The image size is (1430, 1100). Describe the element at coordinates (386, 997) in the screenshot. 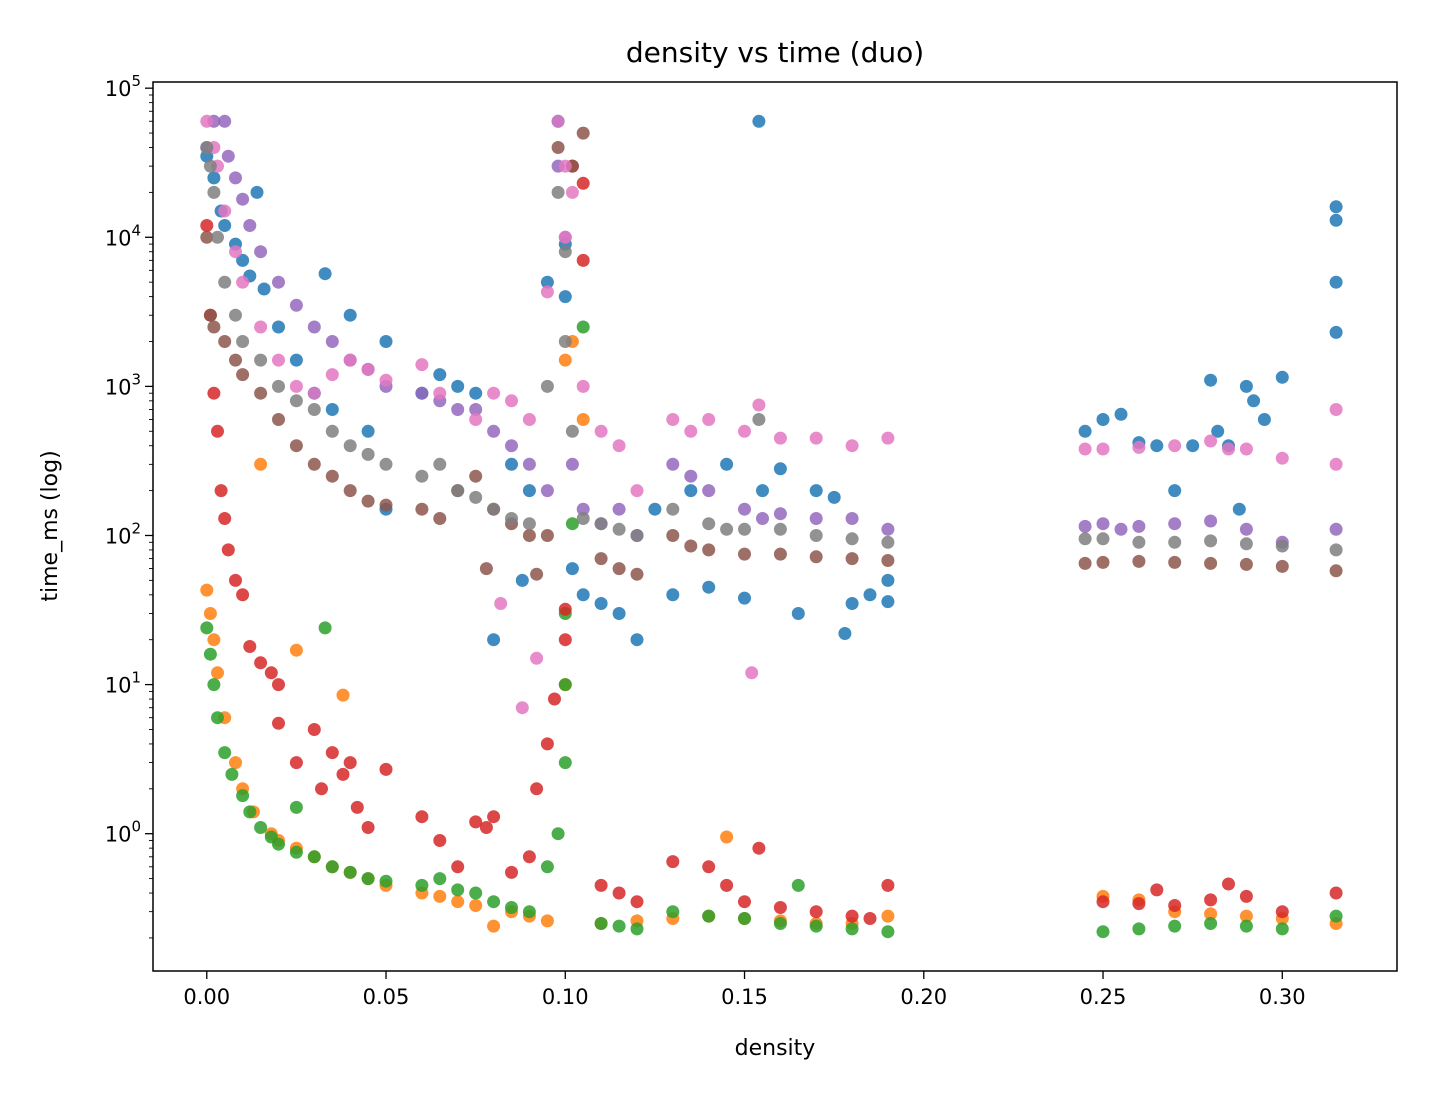

I see `x-tick-label: 0.05` at that location.